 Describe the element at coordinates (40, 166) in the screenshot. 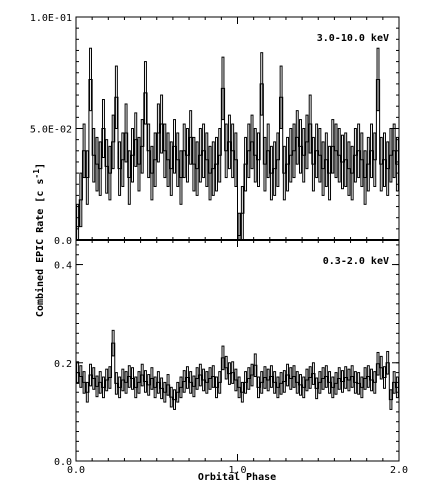

I see `y-axis-label-close: ]` at that location.